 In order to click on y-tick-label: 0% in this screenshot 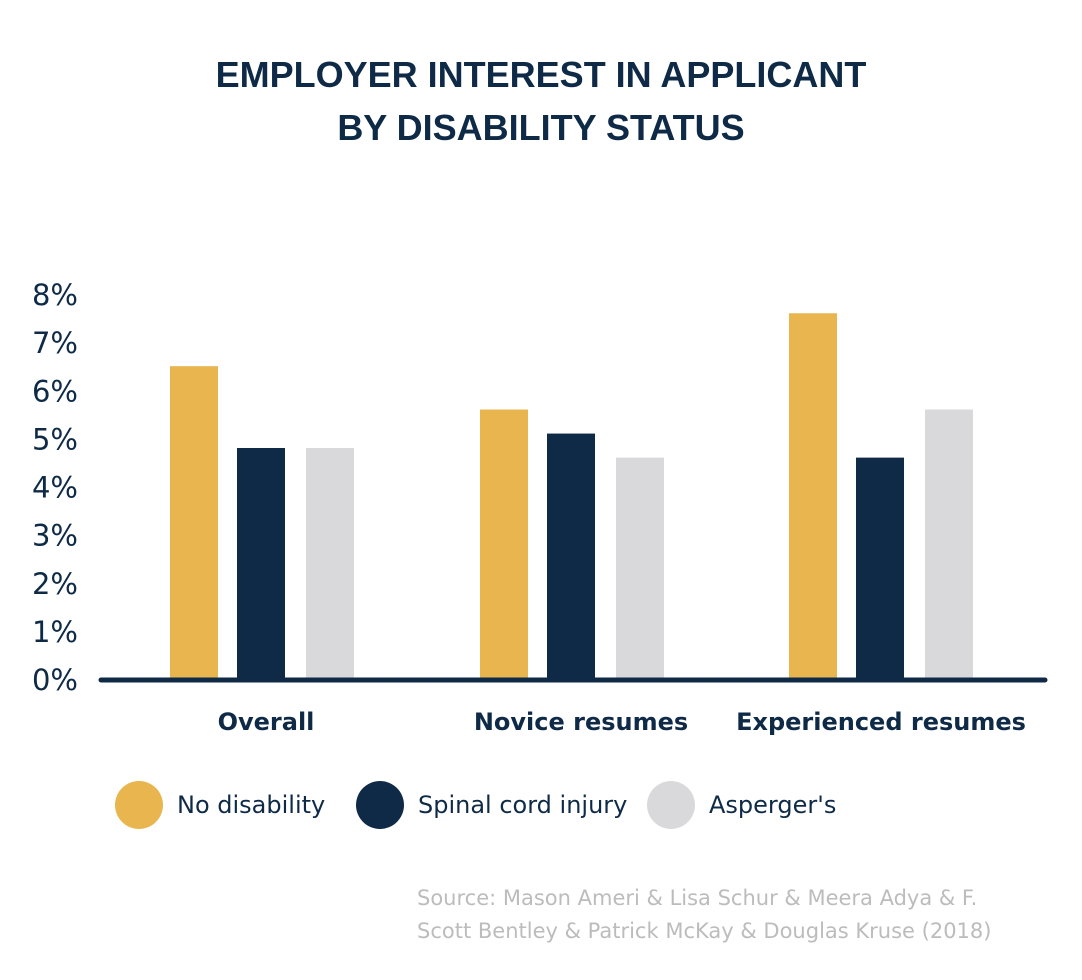, I will do `click(55, 680)`.